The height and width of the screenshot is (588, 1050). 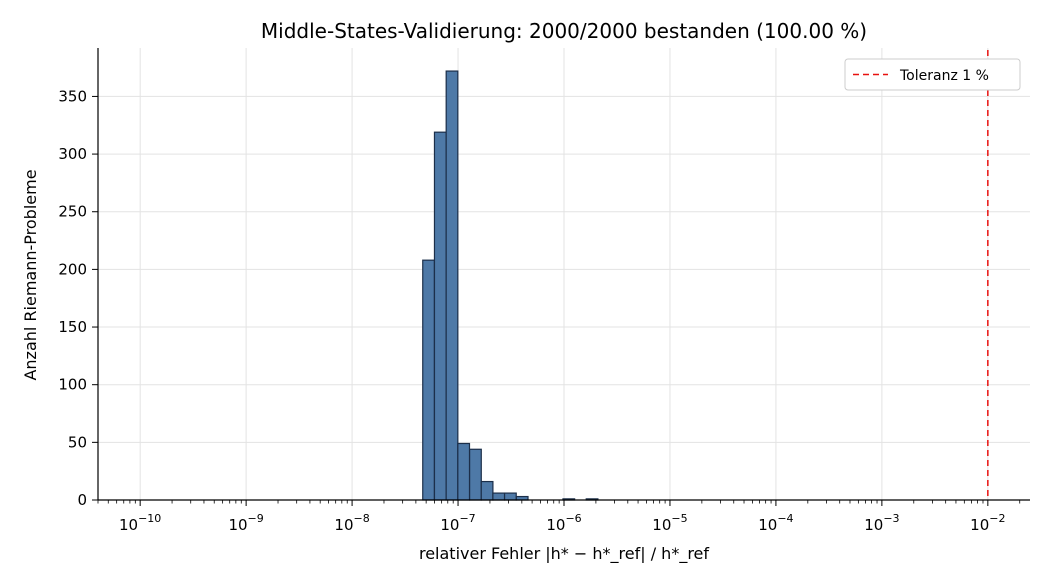 What do you see at coordinates (987, 523) in the screenshot?
I see `x-tick-label: 10⁻²` at bounding box center [987, 523].